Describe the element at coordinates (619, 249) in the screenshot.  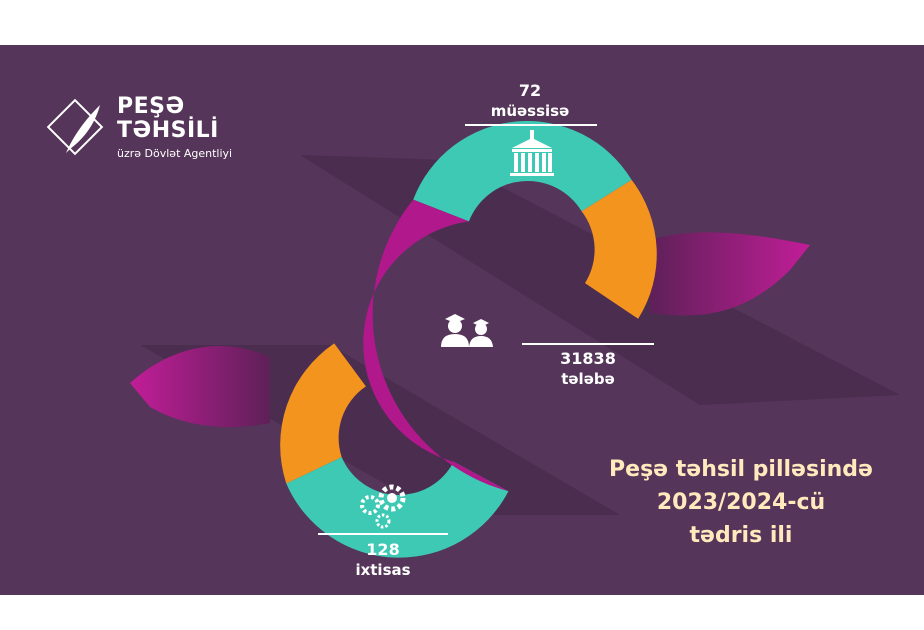
I see `upper-ring-orange-segment` at that location.